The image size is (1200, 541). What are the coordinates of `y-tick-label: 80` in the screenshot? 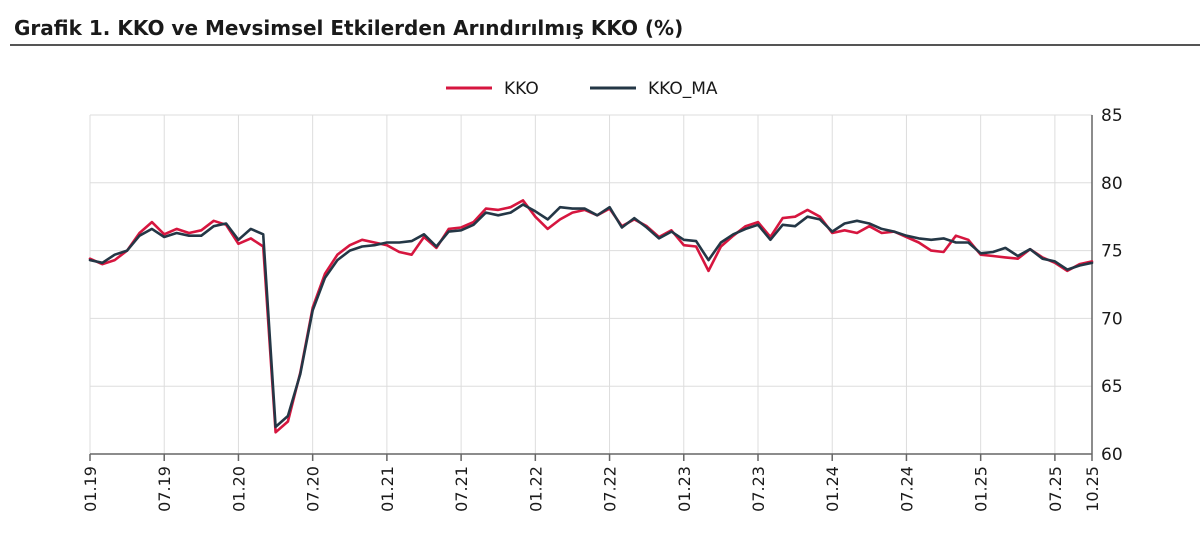 It's located at (1112, 184).